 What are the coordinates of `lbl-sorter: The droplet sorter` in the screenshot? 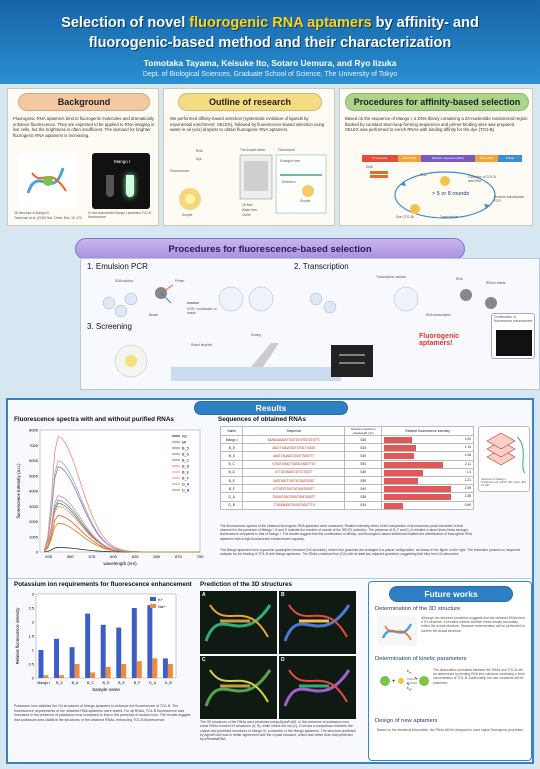 It's located at (253, 150).